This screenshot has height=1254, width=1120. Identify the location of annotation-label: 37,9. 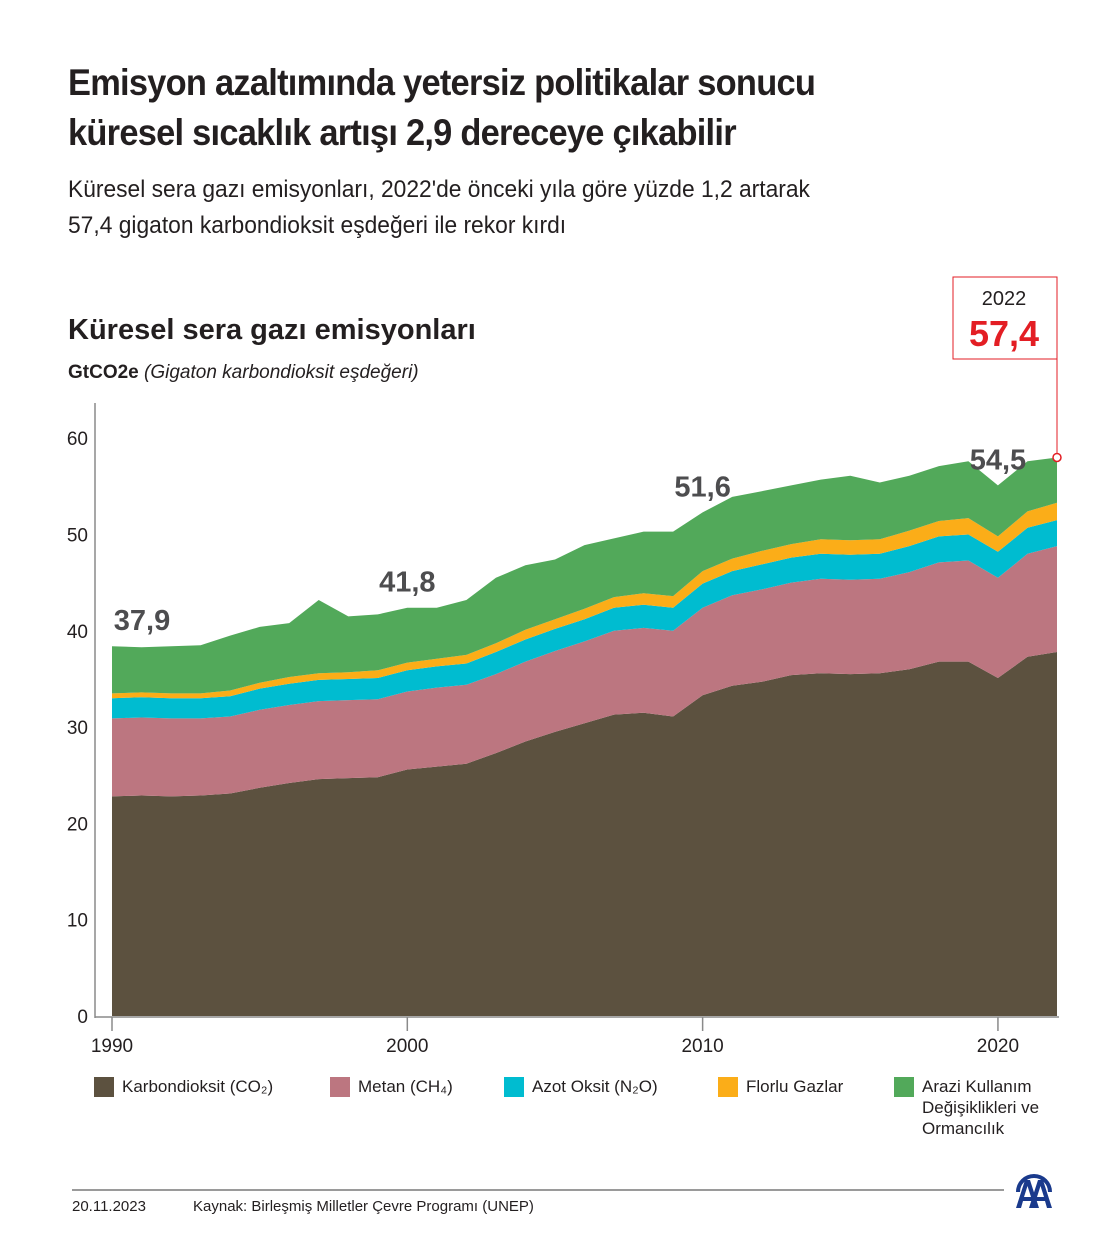
(142, 621).